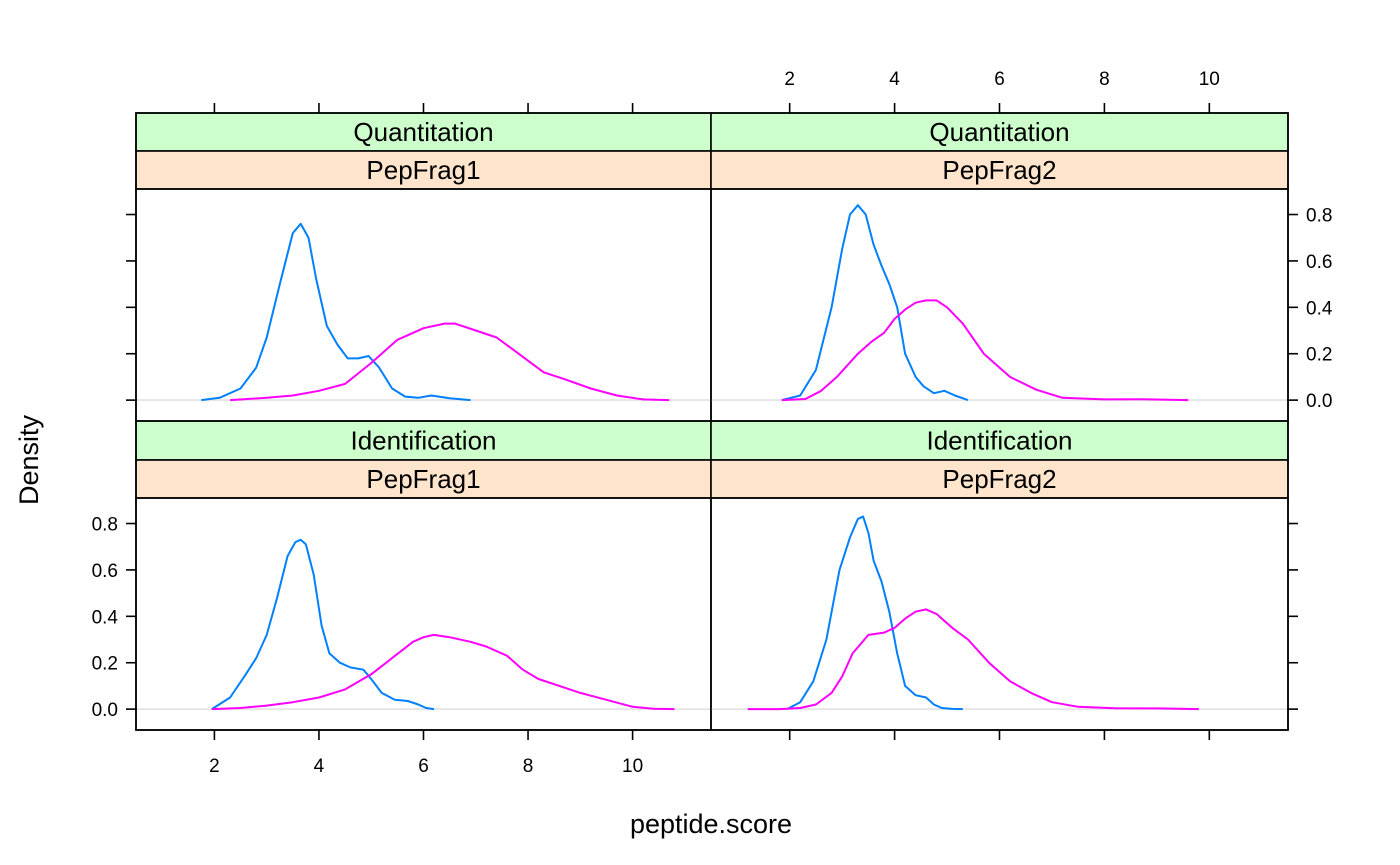 This screenshot has height=865, width=1400. Describe the element at coordinates (711, 824) in the screenshot. I see `x-axis-title: peptide.score` at that location.